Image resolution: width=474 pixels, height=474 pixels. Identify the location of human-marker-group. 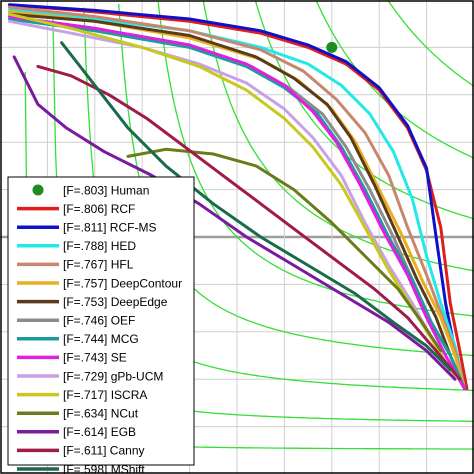
(332, 47).